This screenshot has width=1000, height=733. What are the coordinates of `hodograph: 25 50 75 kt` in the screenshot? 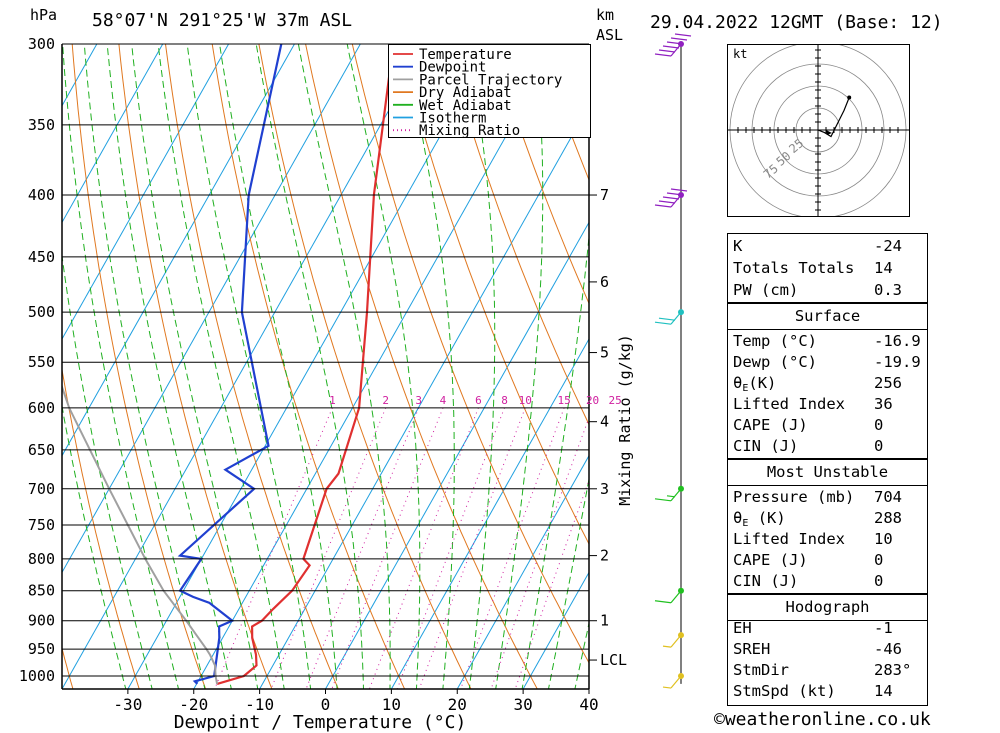 It's located at (818, 130).